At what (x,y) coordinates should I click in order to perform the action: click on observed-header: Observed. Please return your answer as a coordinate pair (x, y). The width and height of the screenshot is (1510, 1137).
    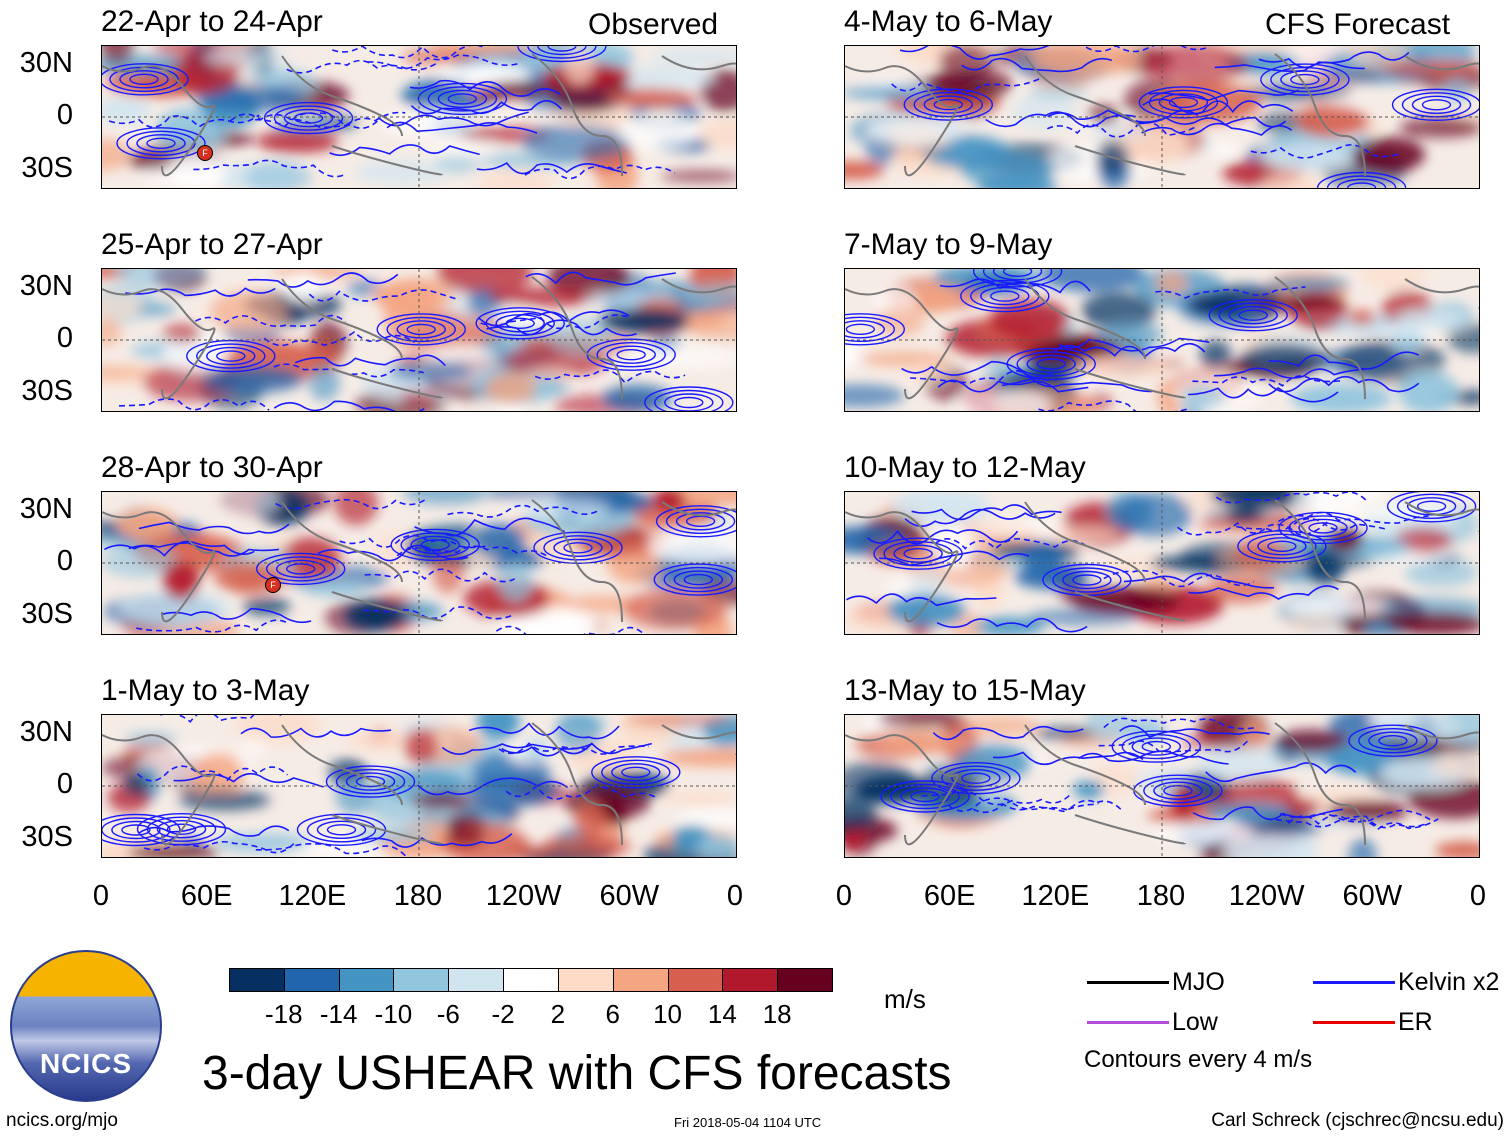
    Looking at the image, I should click on (653, 24).